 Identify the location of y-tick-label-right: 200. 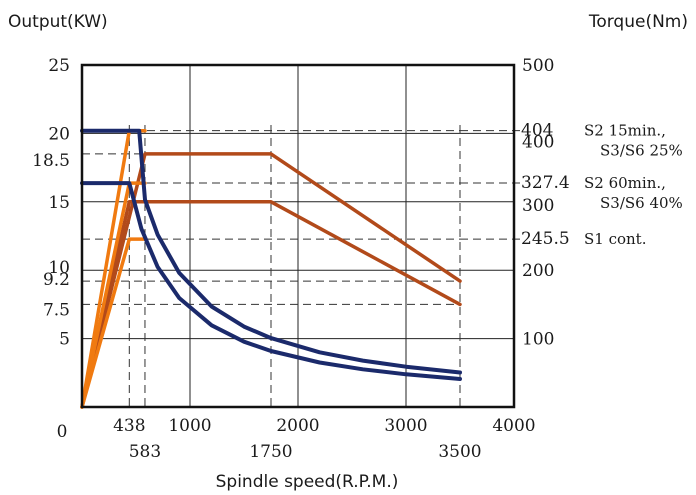
(538, 271).